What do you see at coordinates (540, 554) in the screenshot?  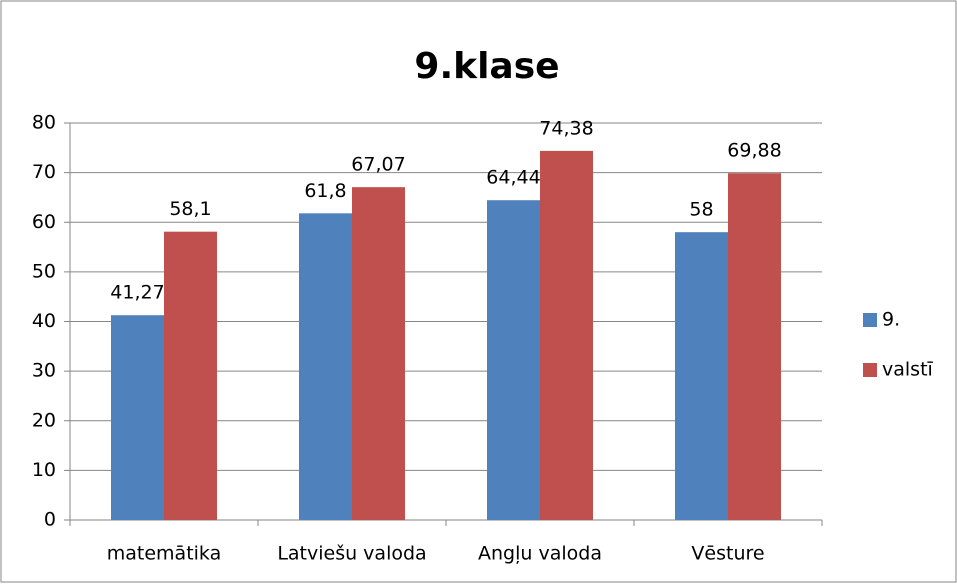 I see `x-tick-label: Angļu valoda` at bounding box center [540, 554].